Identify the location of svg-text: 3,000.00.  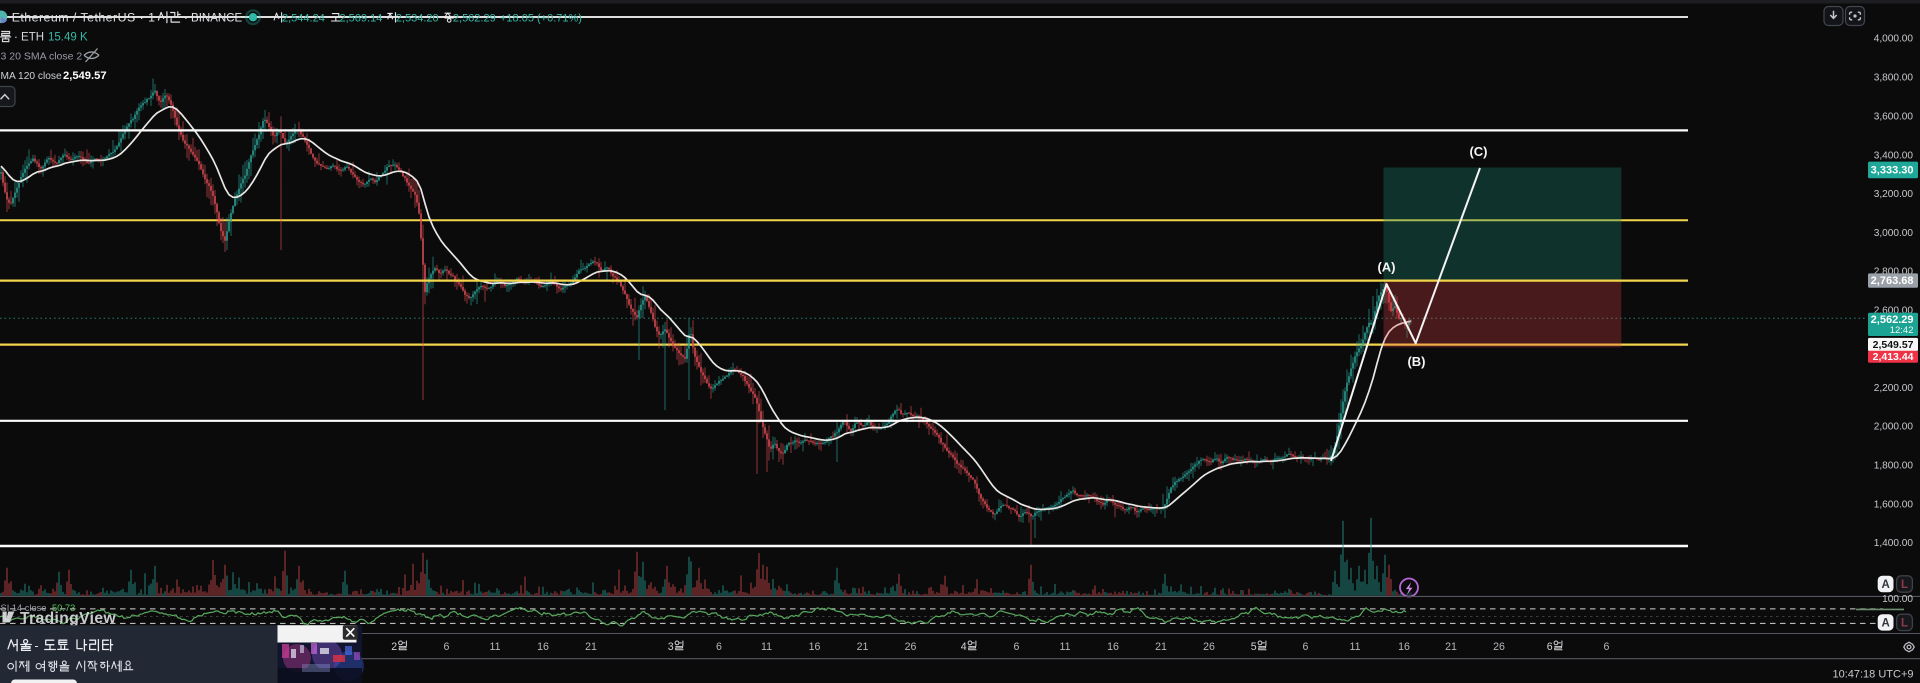
(1894, 233).